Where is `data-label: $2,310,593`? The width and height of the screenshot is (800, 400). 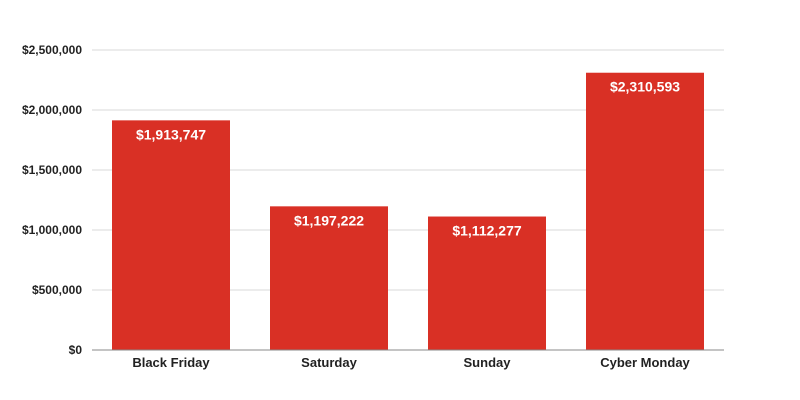
data-label: $2,310,593 is located at coordinates (645, 87).